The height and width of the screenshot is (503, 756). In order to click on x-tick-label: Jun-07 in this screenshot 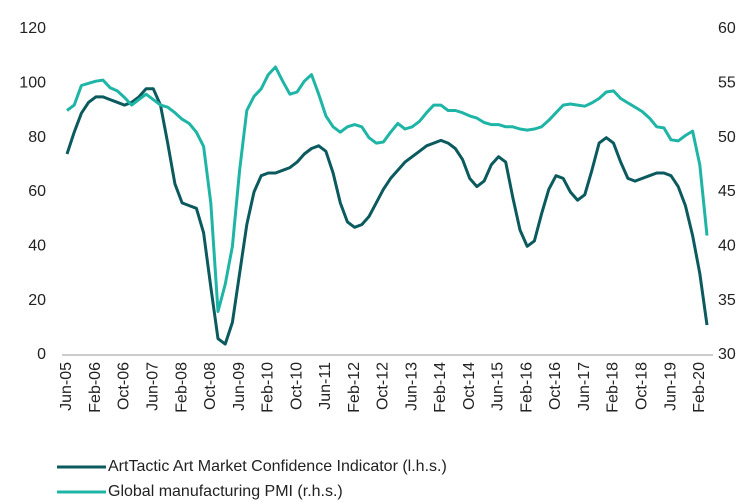, I will do `click(153, 386)`.